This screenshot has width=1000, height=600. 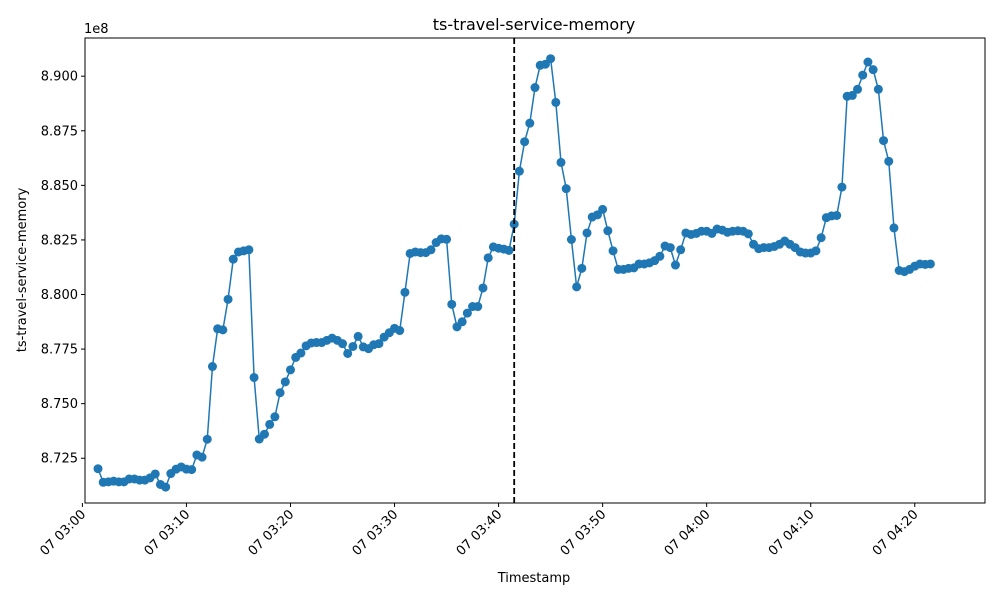 What do you see at coordinates (59, 459) in the screenshot?
I see `y-tick-label: 8.725` at bounding box center [59, 459].